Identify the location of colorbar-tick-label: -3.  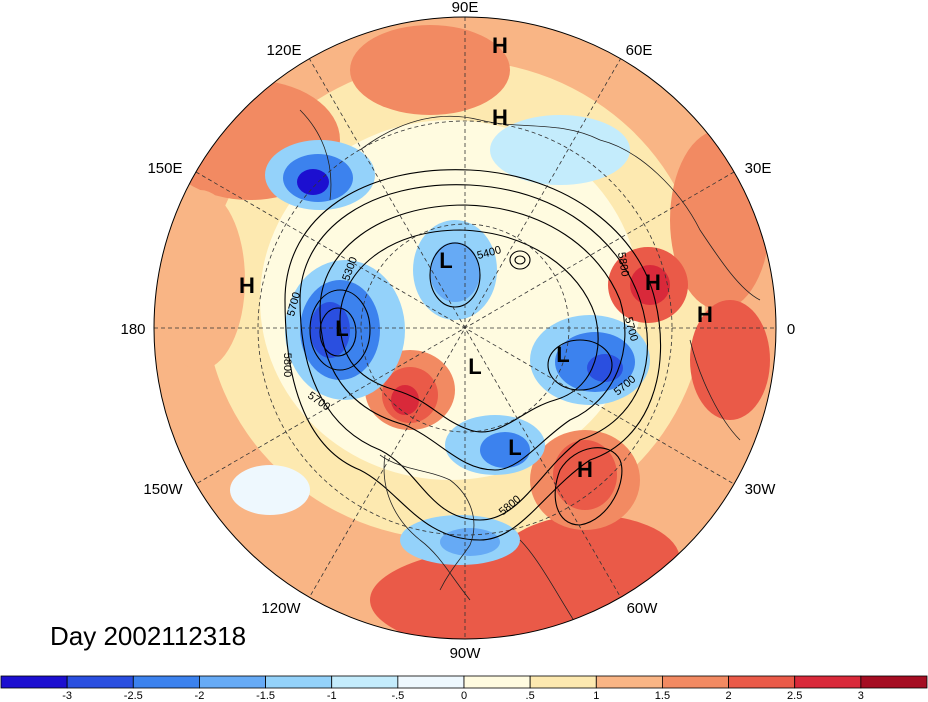
(67, 696).